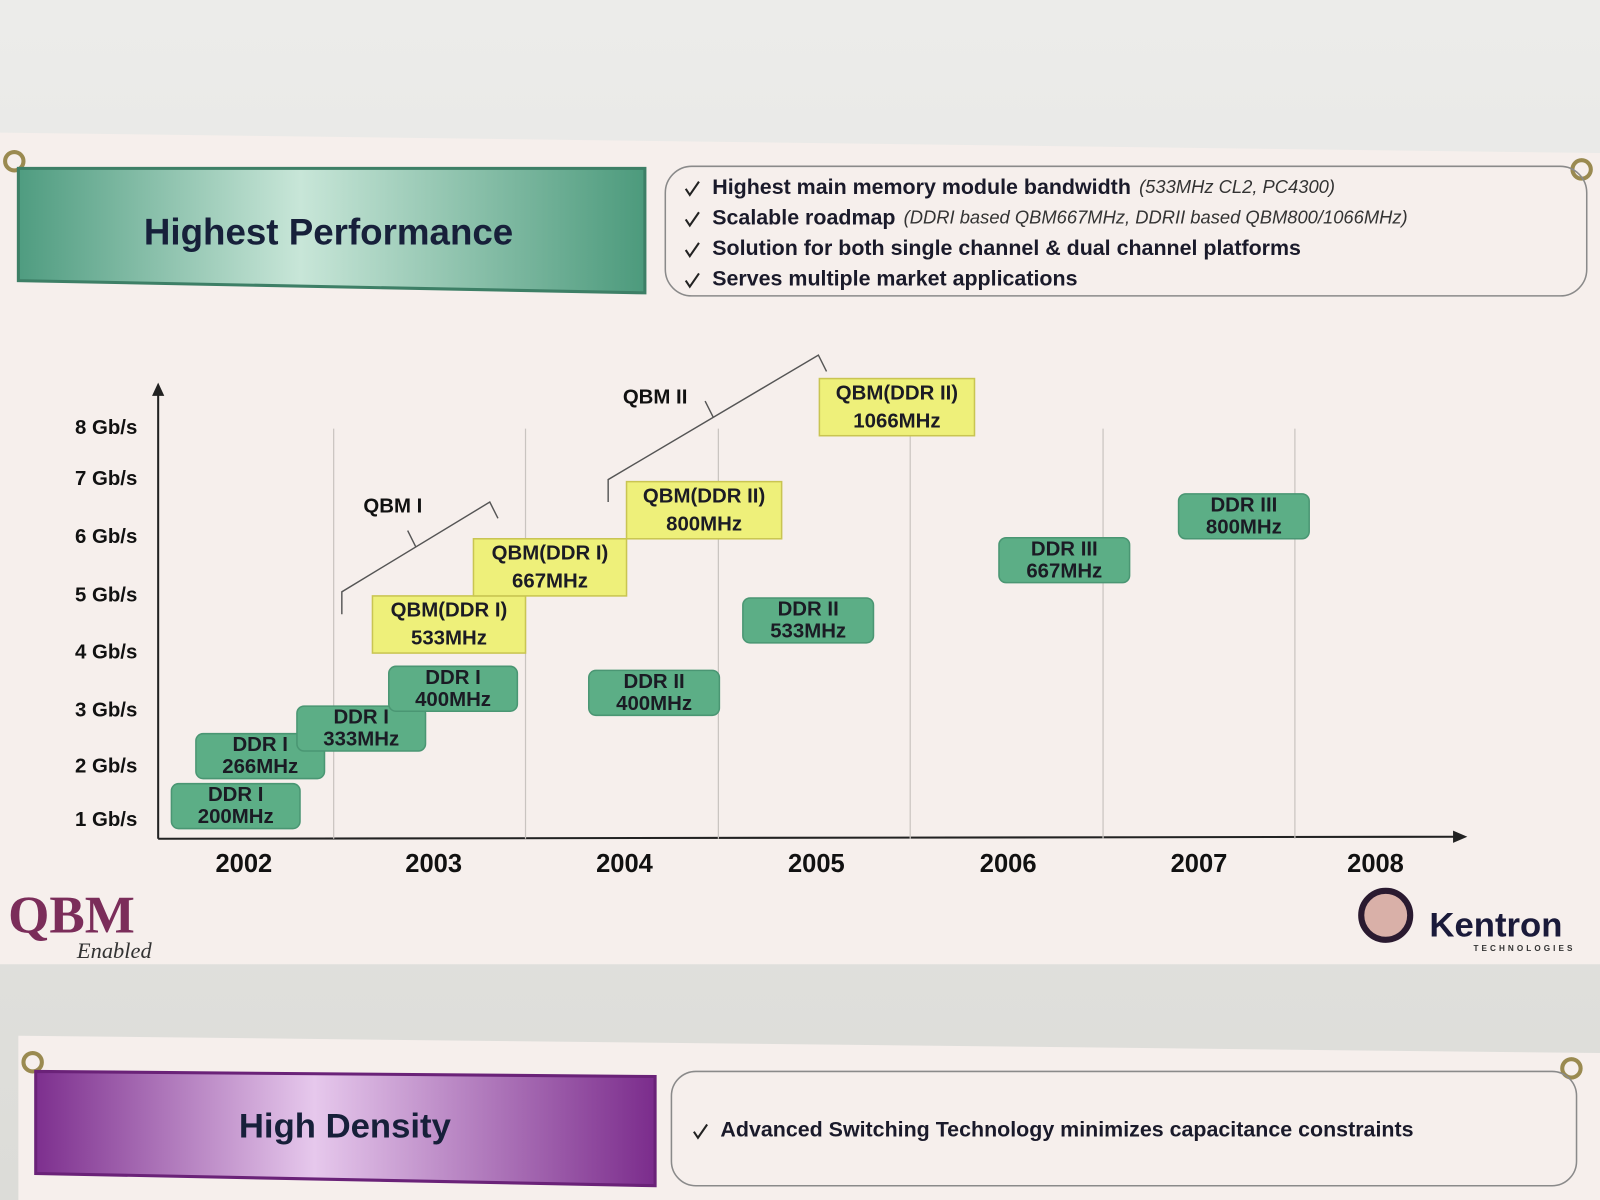 This screenshot has width=1600, height=1200. I want to click on x-label: 2008, so click(1375, 864).